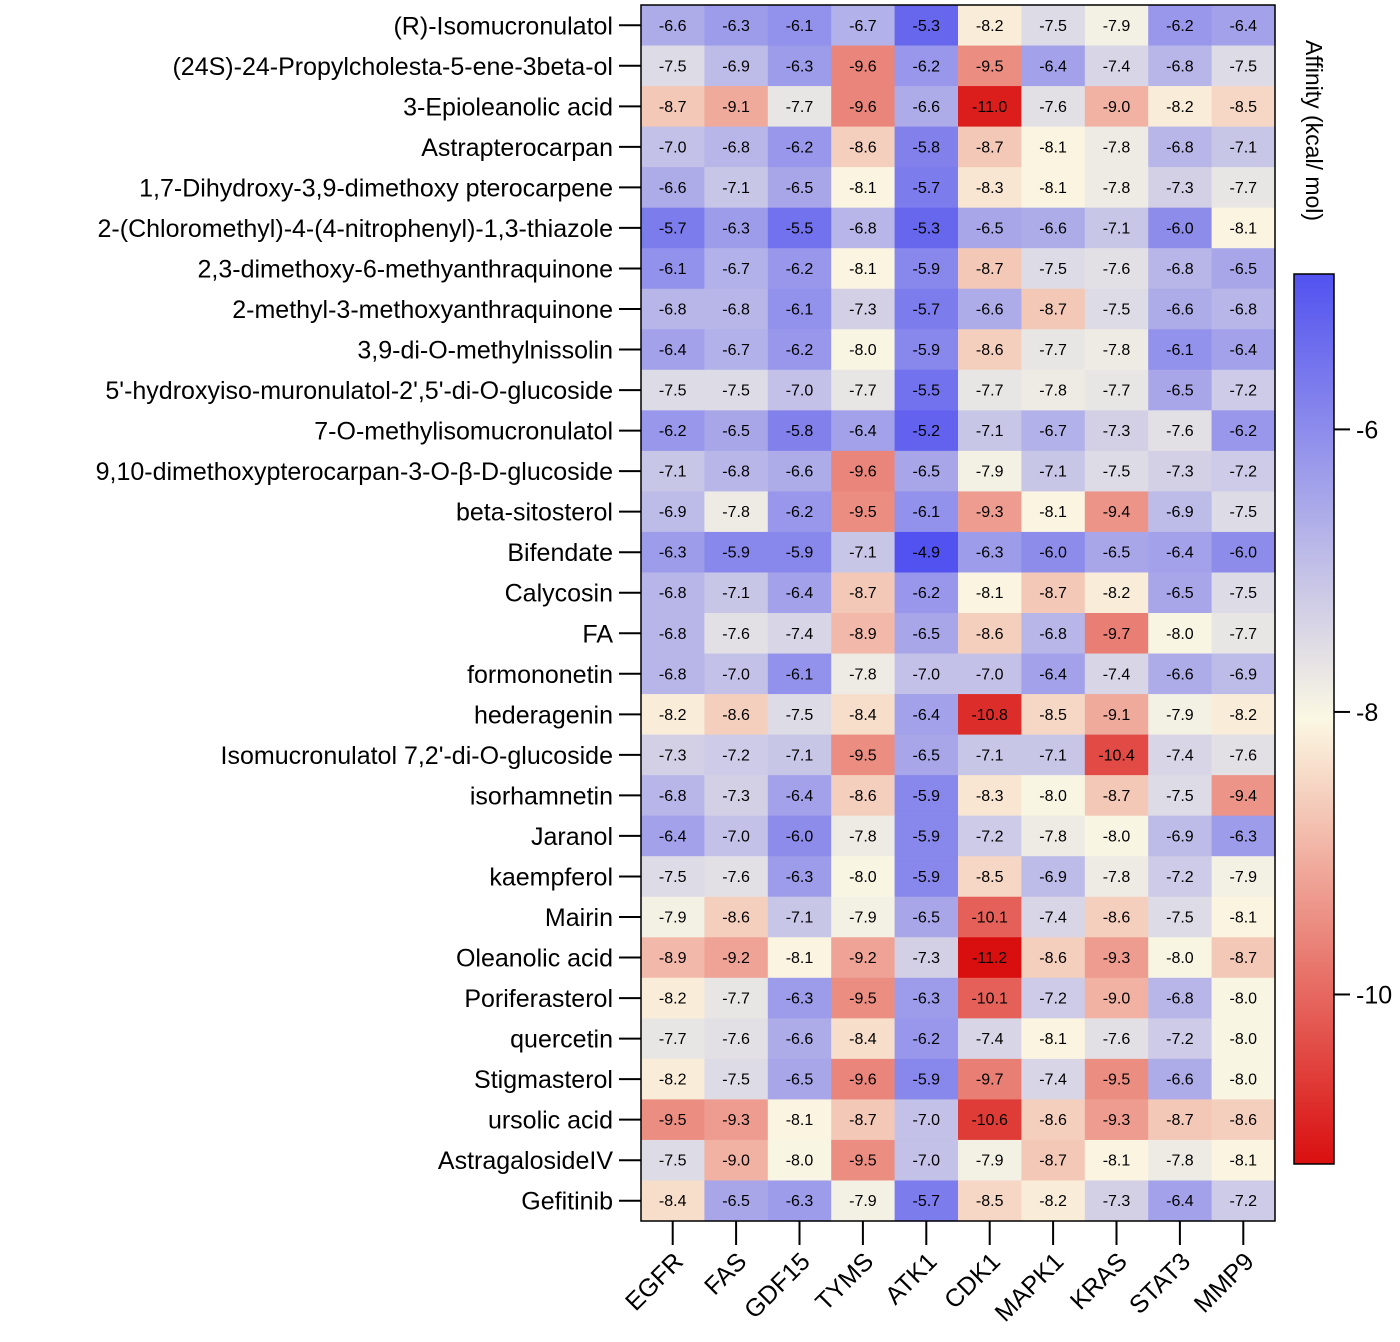 The image size is (1400, 1342). I want to click on colorbar-title: Affinity (kcal/ mol), so click(1314, 130).